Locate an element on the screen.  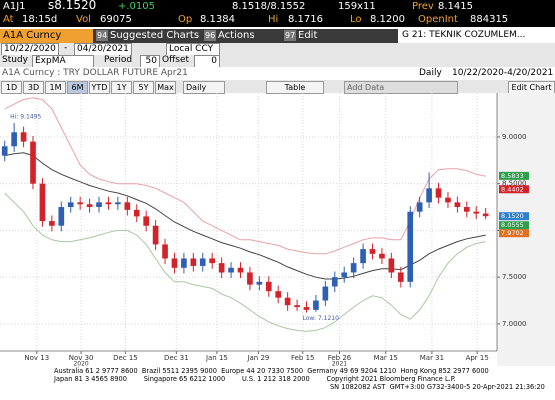
range-button: 1M is located at coordinates (55, 87).